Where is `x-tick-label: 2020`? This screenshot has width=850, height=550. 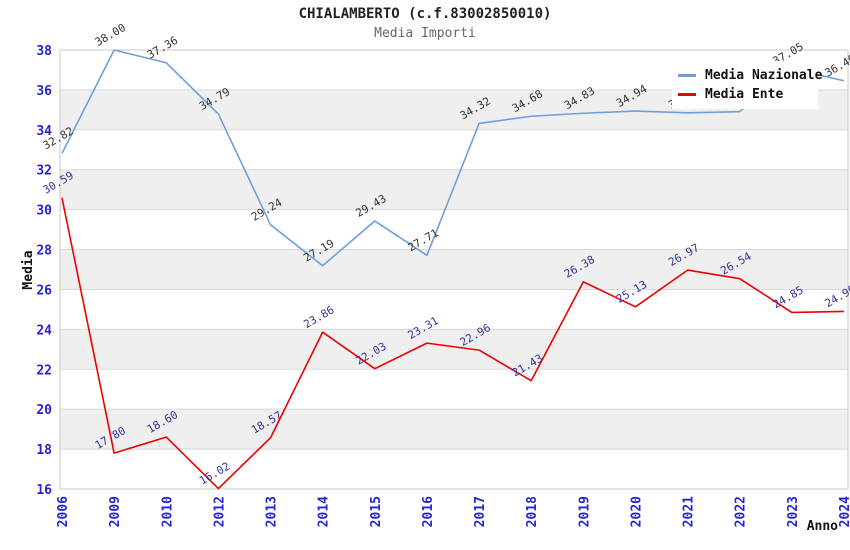
x-tick-label: 2020 is located at coordinates (636, 511).